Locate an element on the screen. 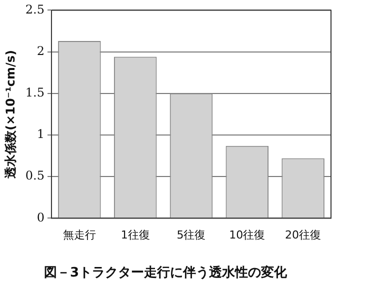 The width and height of the screenshot is (371, 285). x-tick-label: 10往復 is located at coordinates (247, 235).